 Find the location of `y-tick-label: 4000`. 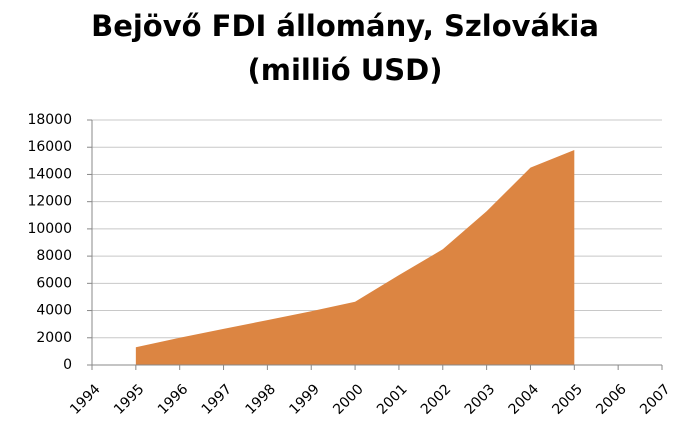

y-tick-label: 4000 is located at coordinates (54, 311).